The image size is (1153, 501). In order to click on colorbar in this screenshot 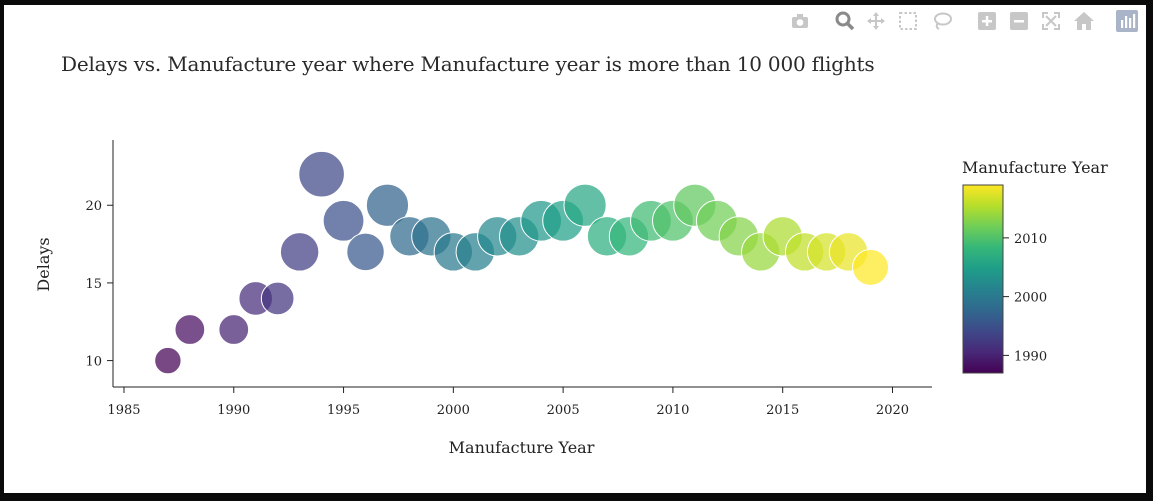, I will do `click(983, 279)`.